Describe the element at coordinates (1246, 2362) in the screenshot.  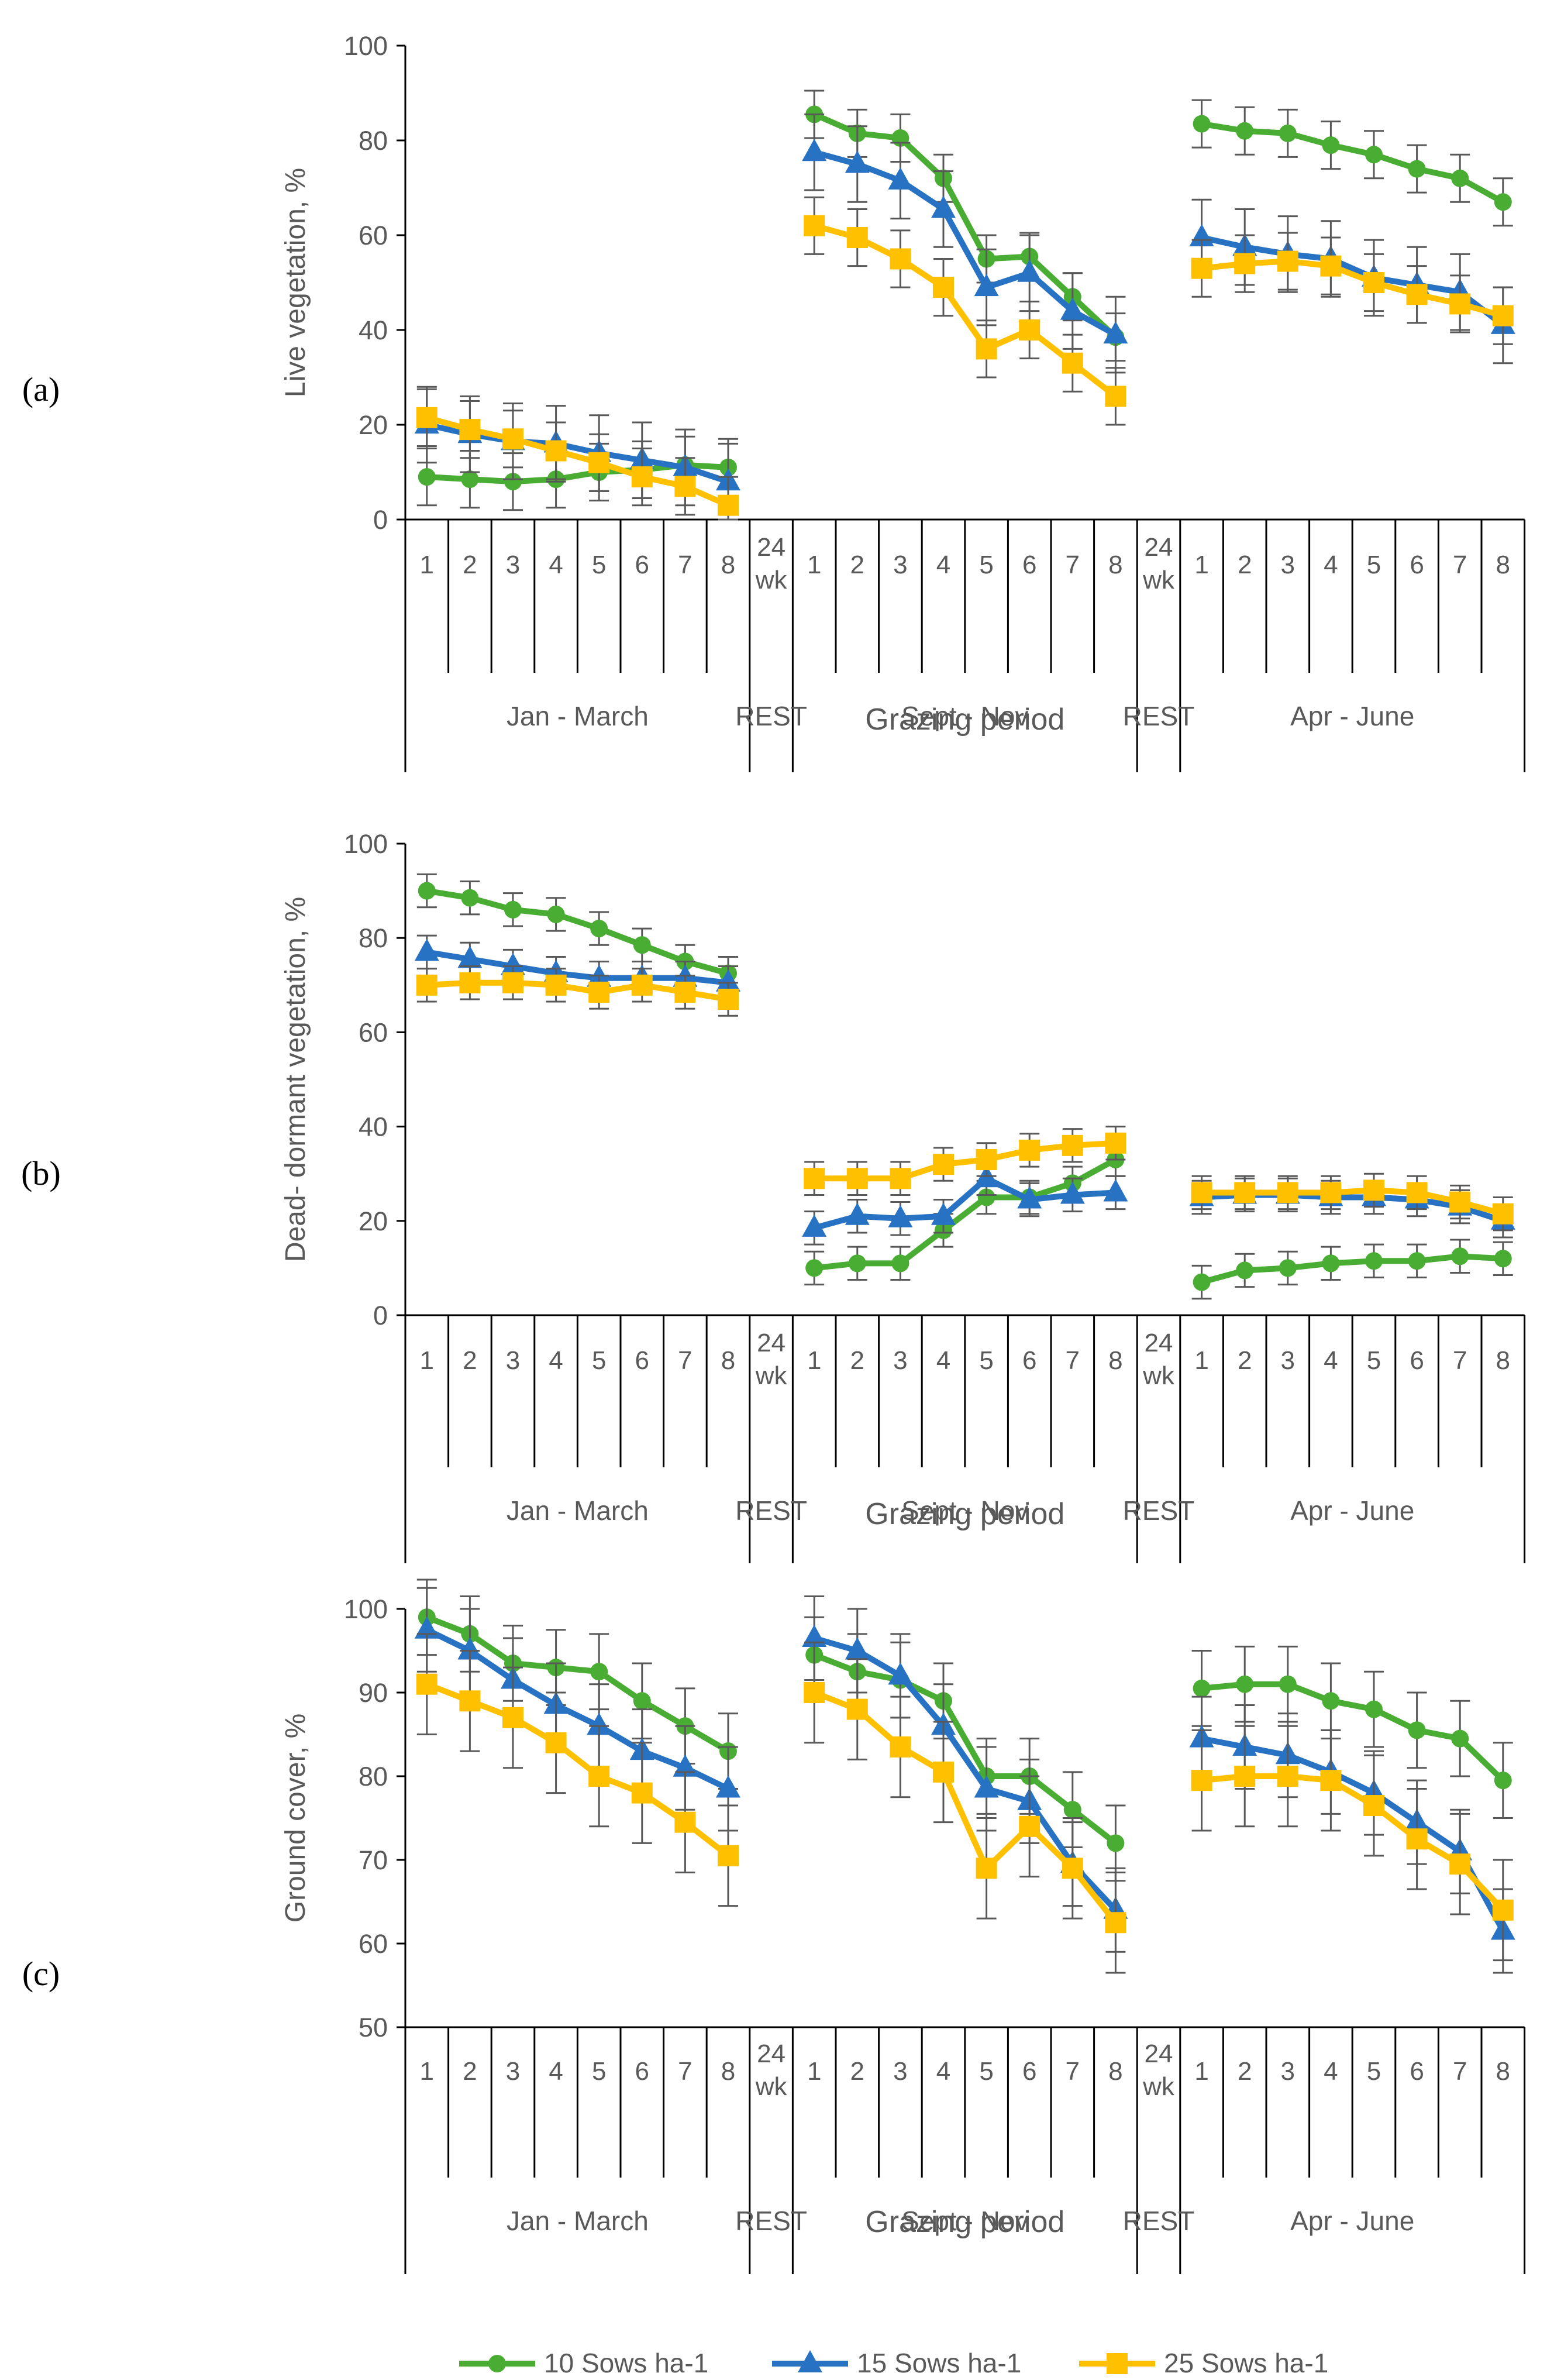
I see `legend-label: 25 Sows ha-1` at that location.